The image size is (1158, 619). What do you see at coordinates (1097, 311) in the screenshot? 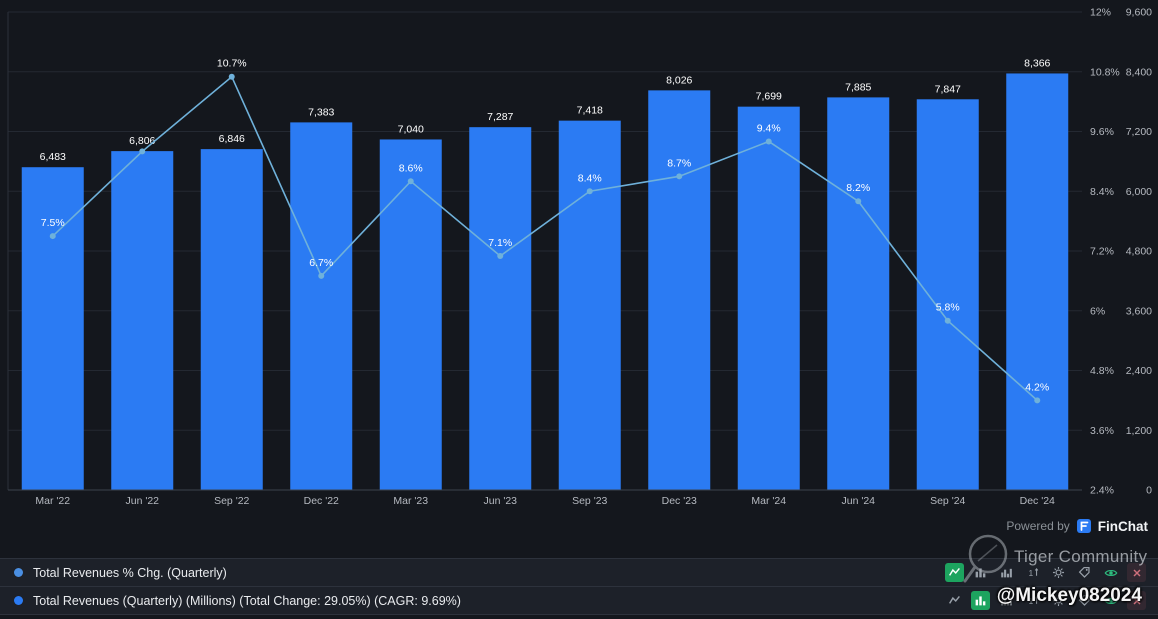
I see `pct-axis-tick: 6%` at bounding box center [1097, 311].